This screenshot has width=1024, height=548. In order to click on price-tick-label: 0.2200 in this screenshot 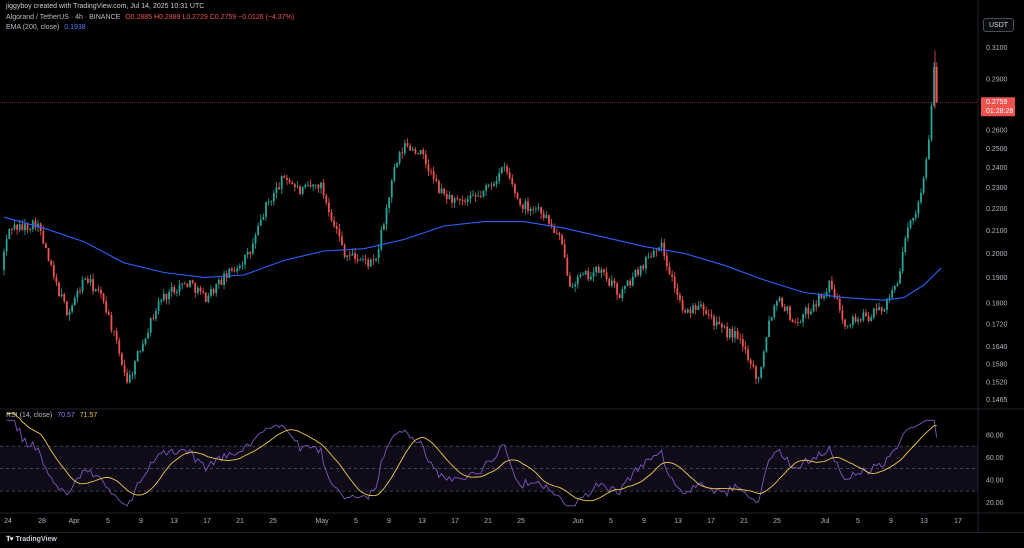, I will do `click(997, 209)`.